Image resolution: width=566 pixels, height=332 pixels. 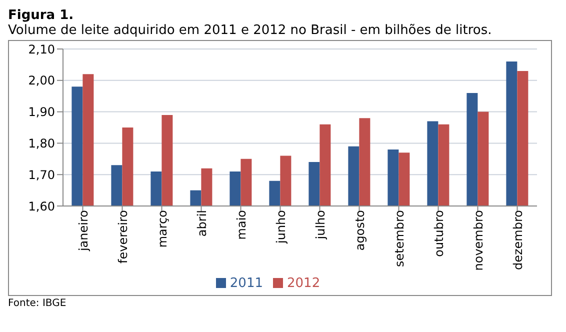 I want to click on x-tick-label: janeiro, so click(x=83, y=231).